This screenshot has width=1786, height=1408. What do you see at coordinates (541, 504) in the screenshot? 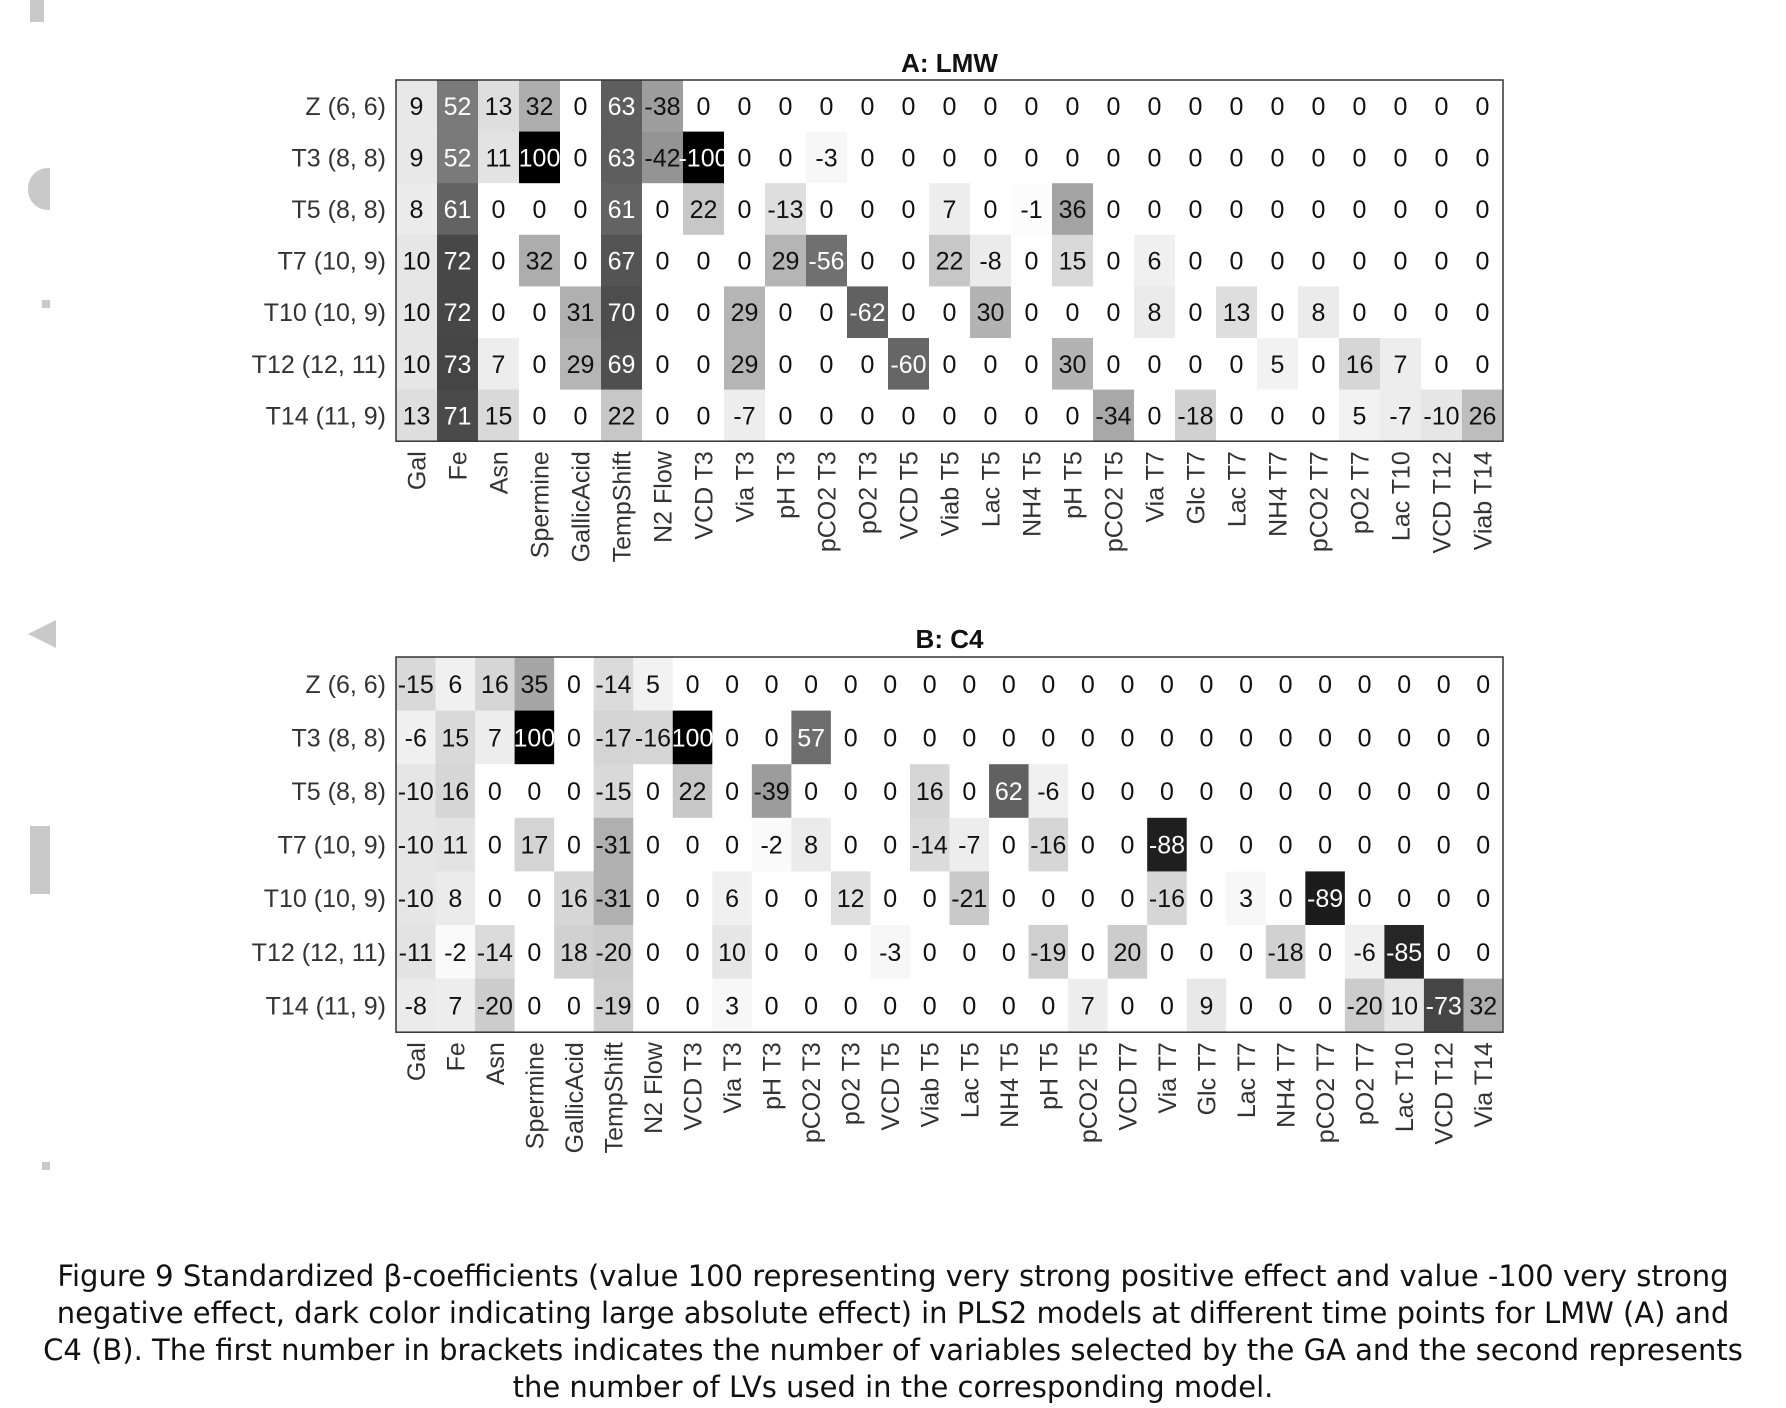
I see `column-label: Spermine` at bounding box center [541, 504].